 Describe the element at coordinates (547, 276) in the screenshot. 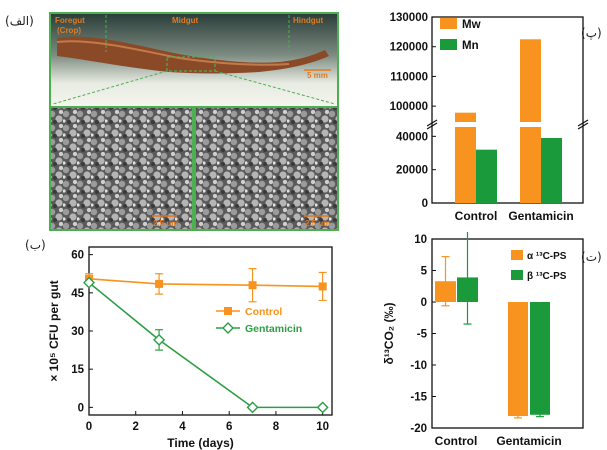

I see `legend-label-beta: β ¹³C-PS` at that location.